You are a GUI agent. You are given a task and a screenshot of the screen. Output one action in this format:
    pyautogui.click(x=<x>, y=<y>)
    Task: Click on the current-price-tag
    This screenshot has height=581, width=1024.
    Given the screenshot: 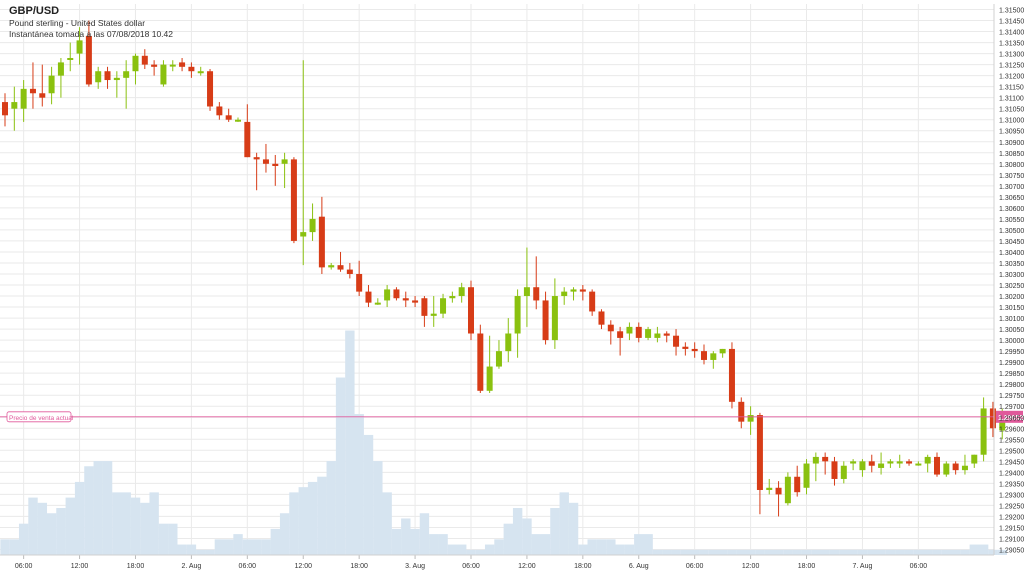 What is the action you would take?
    pyautogui.click(x=39, y=417)
    